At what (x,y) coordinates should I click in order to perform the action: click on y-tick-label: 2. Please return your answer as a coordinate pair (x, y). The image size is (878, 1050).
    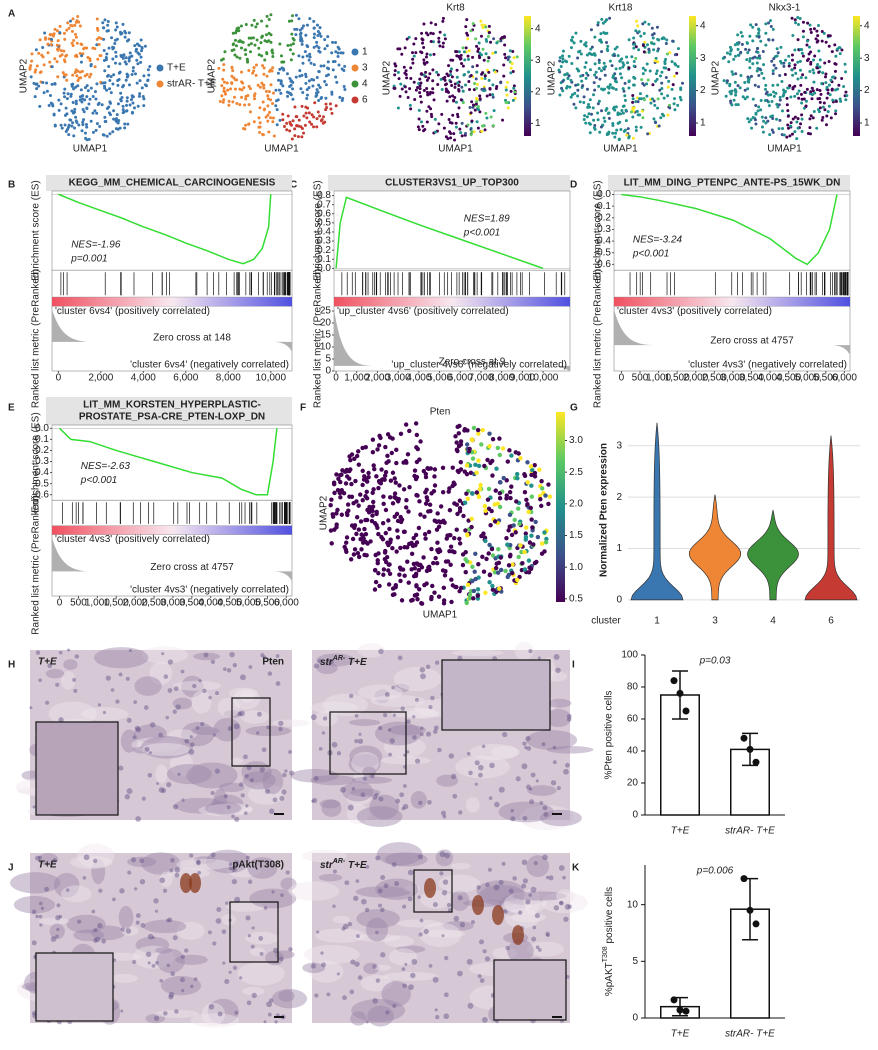
    Looking at the image, I should click on (619, 497).